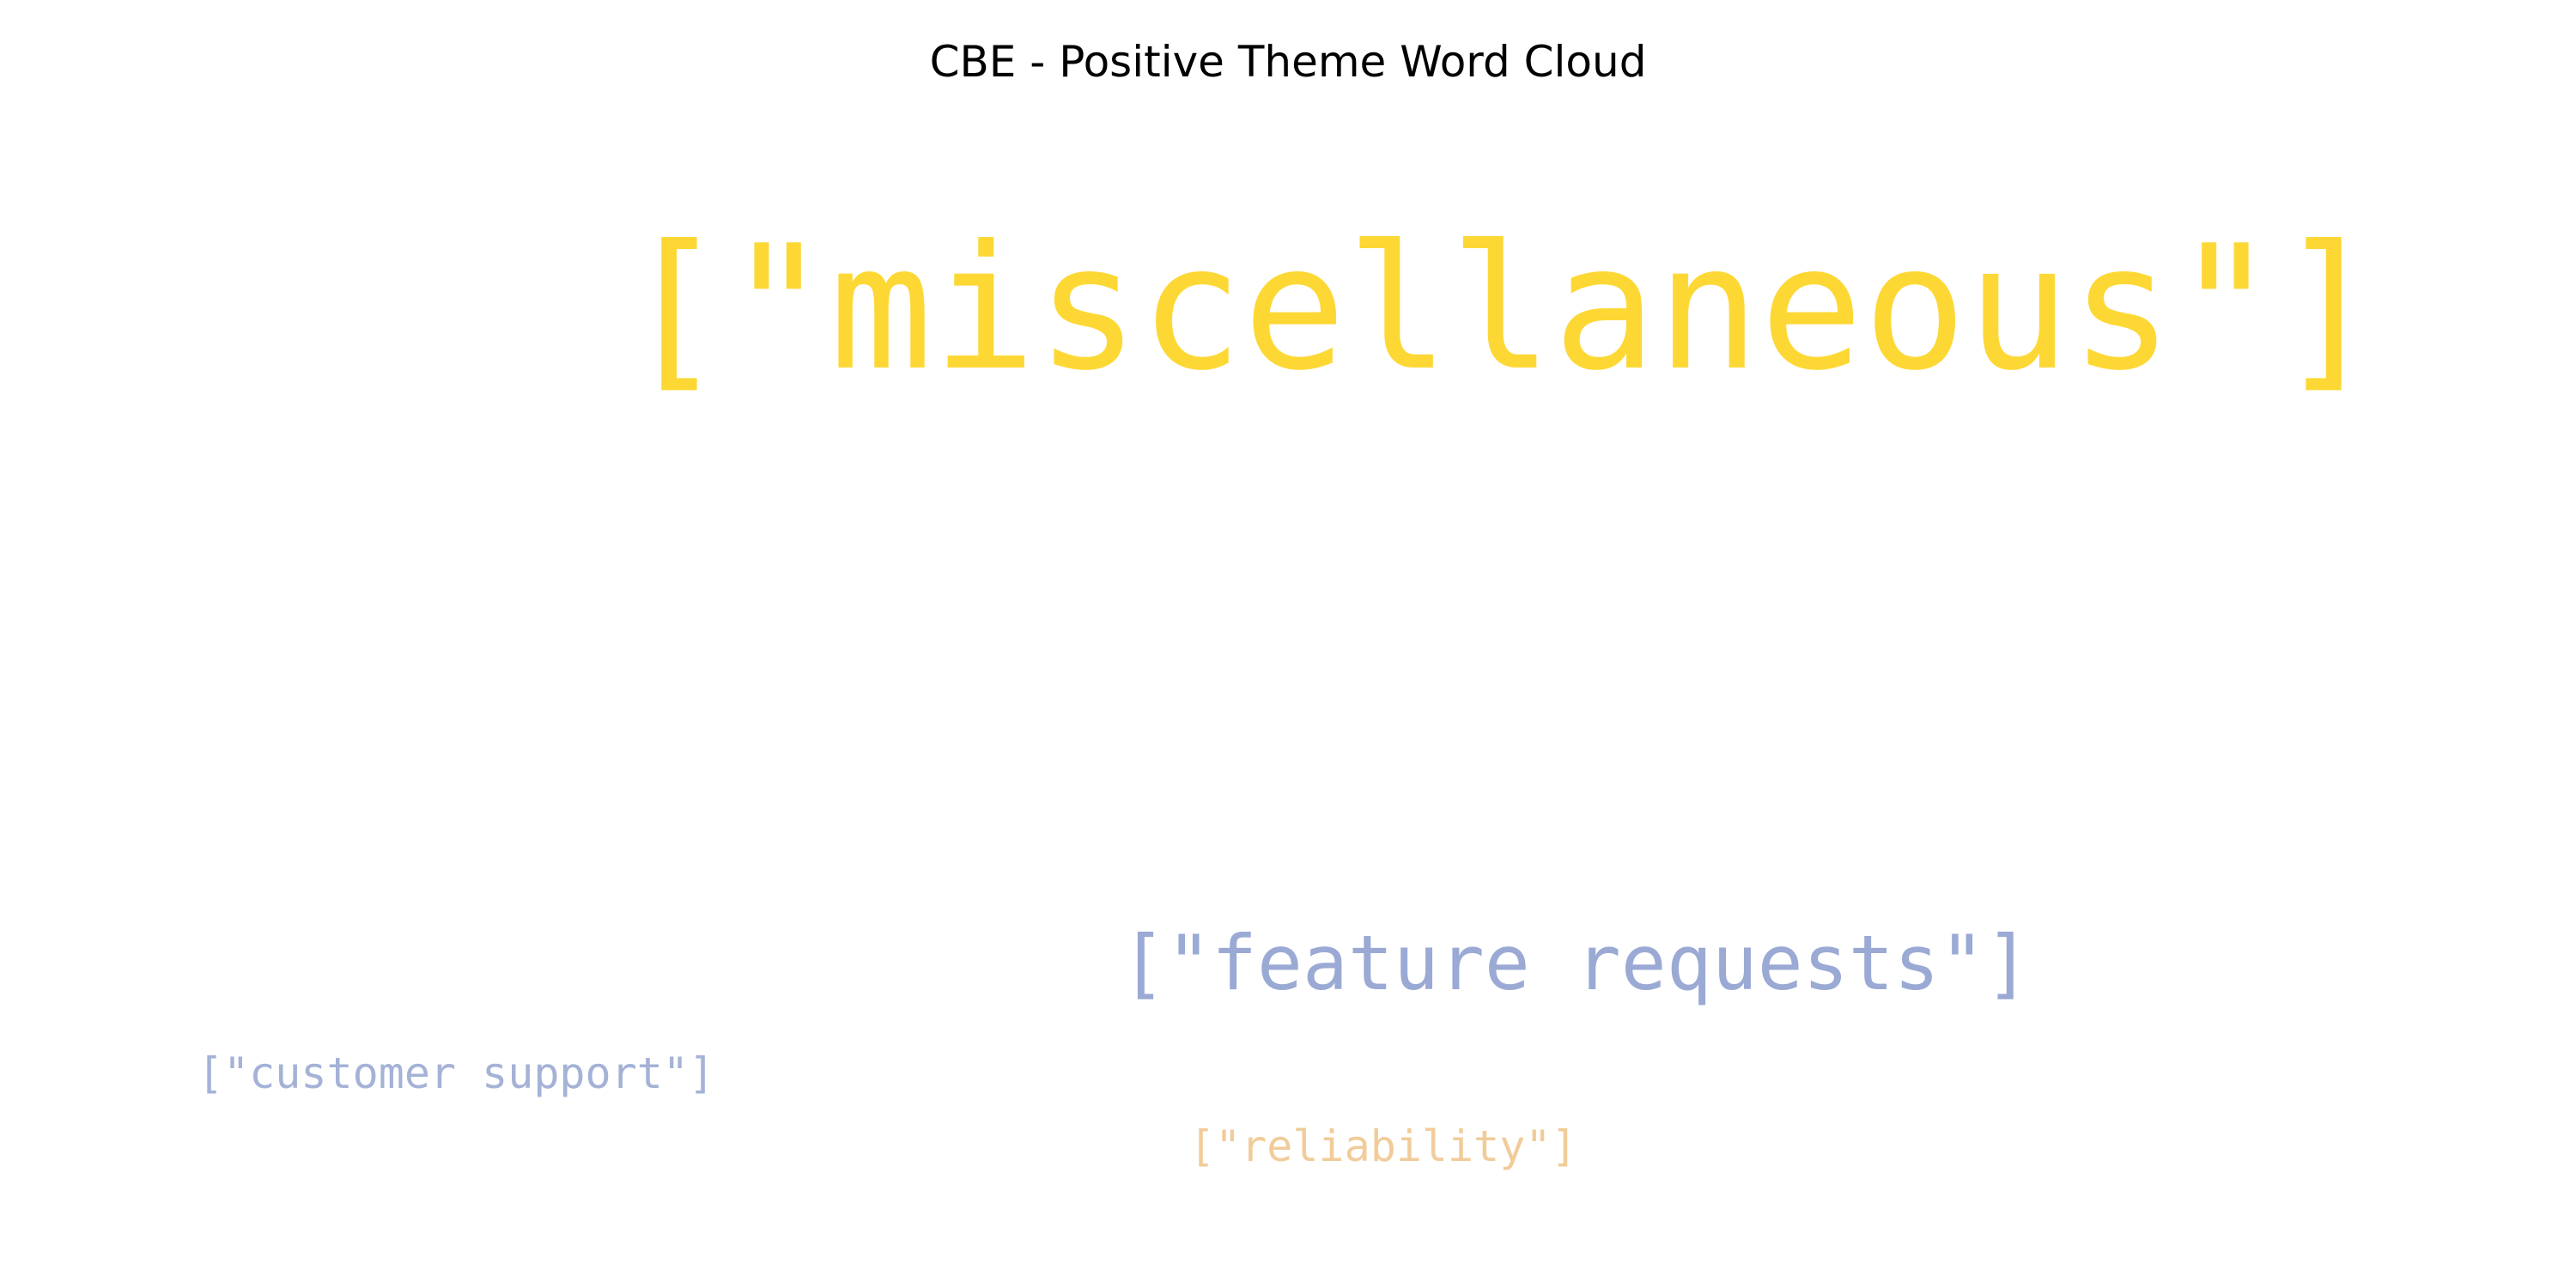 The width and height of the screenshot is (2576, 1288). Describe the element at coordinates (1502, 309) in the screenshot. I see `word-miscellaneous: ["miscellaneous"]` at that location.